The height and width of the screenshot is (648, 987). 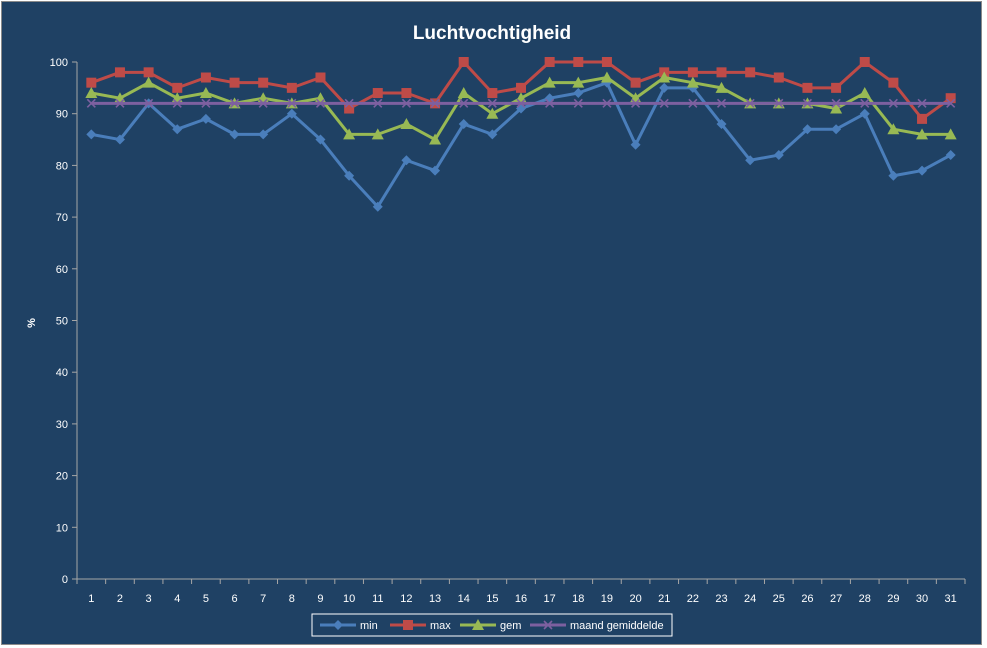 What do you see at coordinates (62, 477) in the screenshot?
I see `y-tick-label: 20` at bounding box center [62, 477].